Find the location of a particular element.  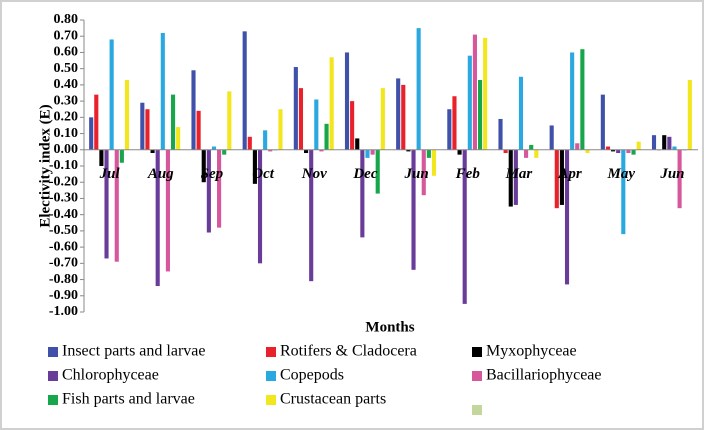

x-tick-label: May is located at coordinates (621, 174).